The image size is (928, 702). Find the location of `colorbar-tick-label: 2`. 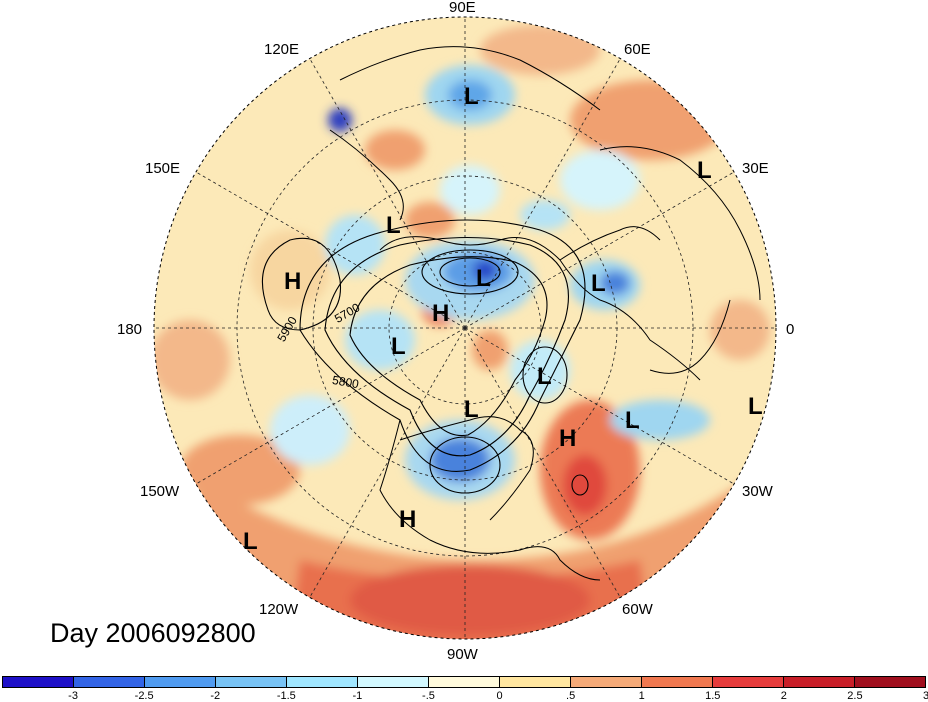

colorbar-tick-label: 2 is located at coordinates (783, 696).